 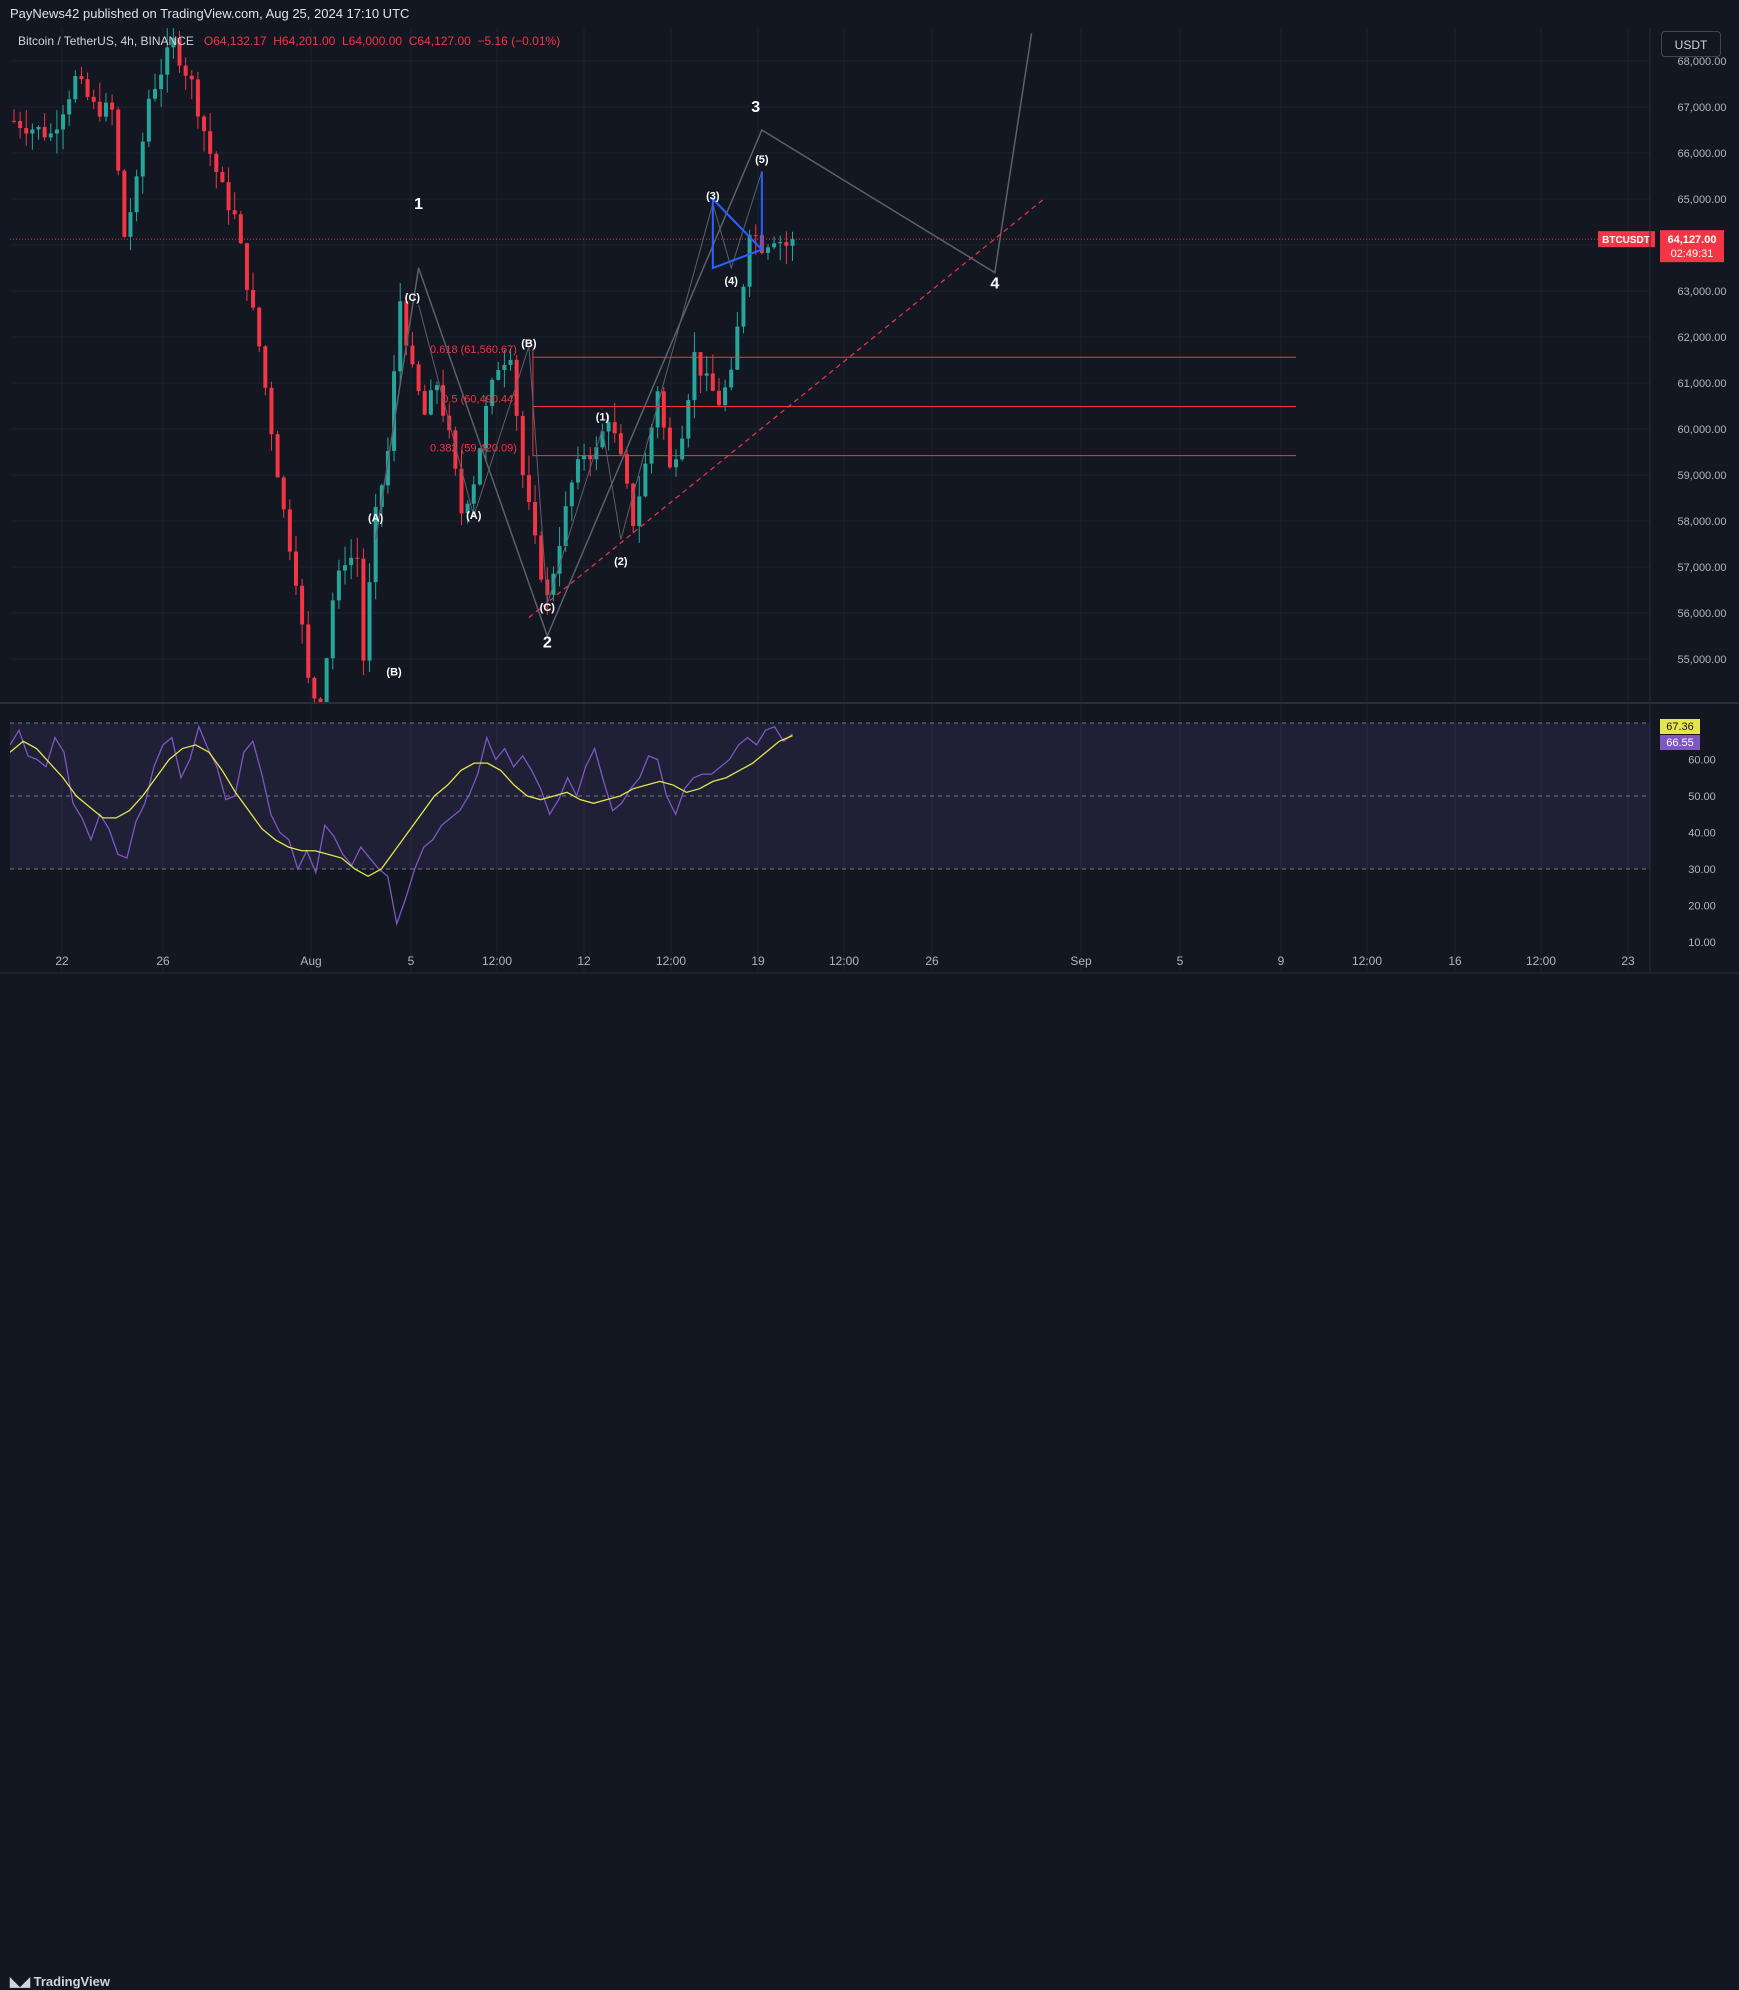 What do you see at coordinates (590, 387) in the screenshot?
I see `sub-wave-path` at bounding box center [590, 387].